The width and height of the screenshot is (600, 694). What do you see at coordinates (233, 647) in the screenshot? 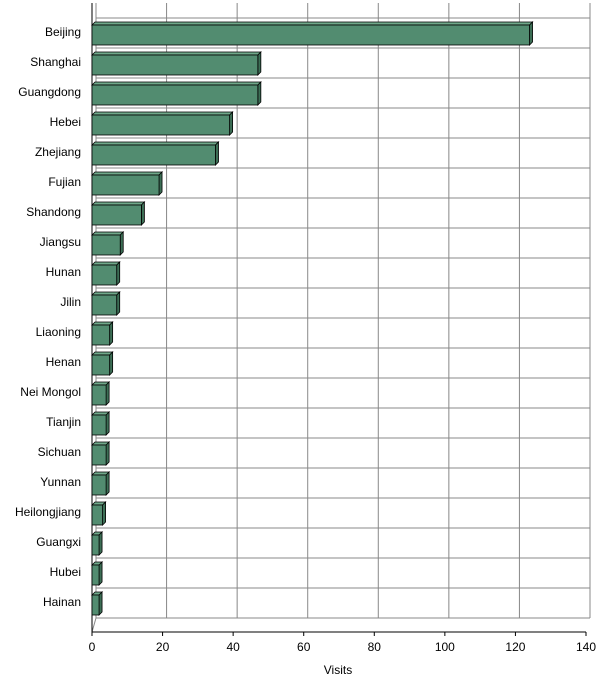
I see `x-tick-label: 40` at bounding box center [233, 647].